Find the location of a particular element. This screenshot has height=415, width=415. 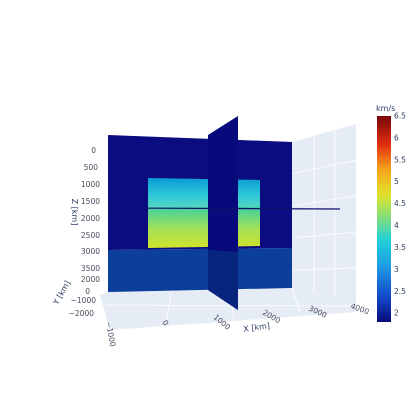

y-axis-title: Y [km] is located at coordinates (61, 293).